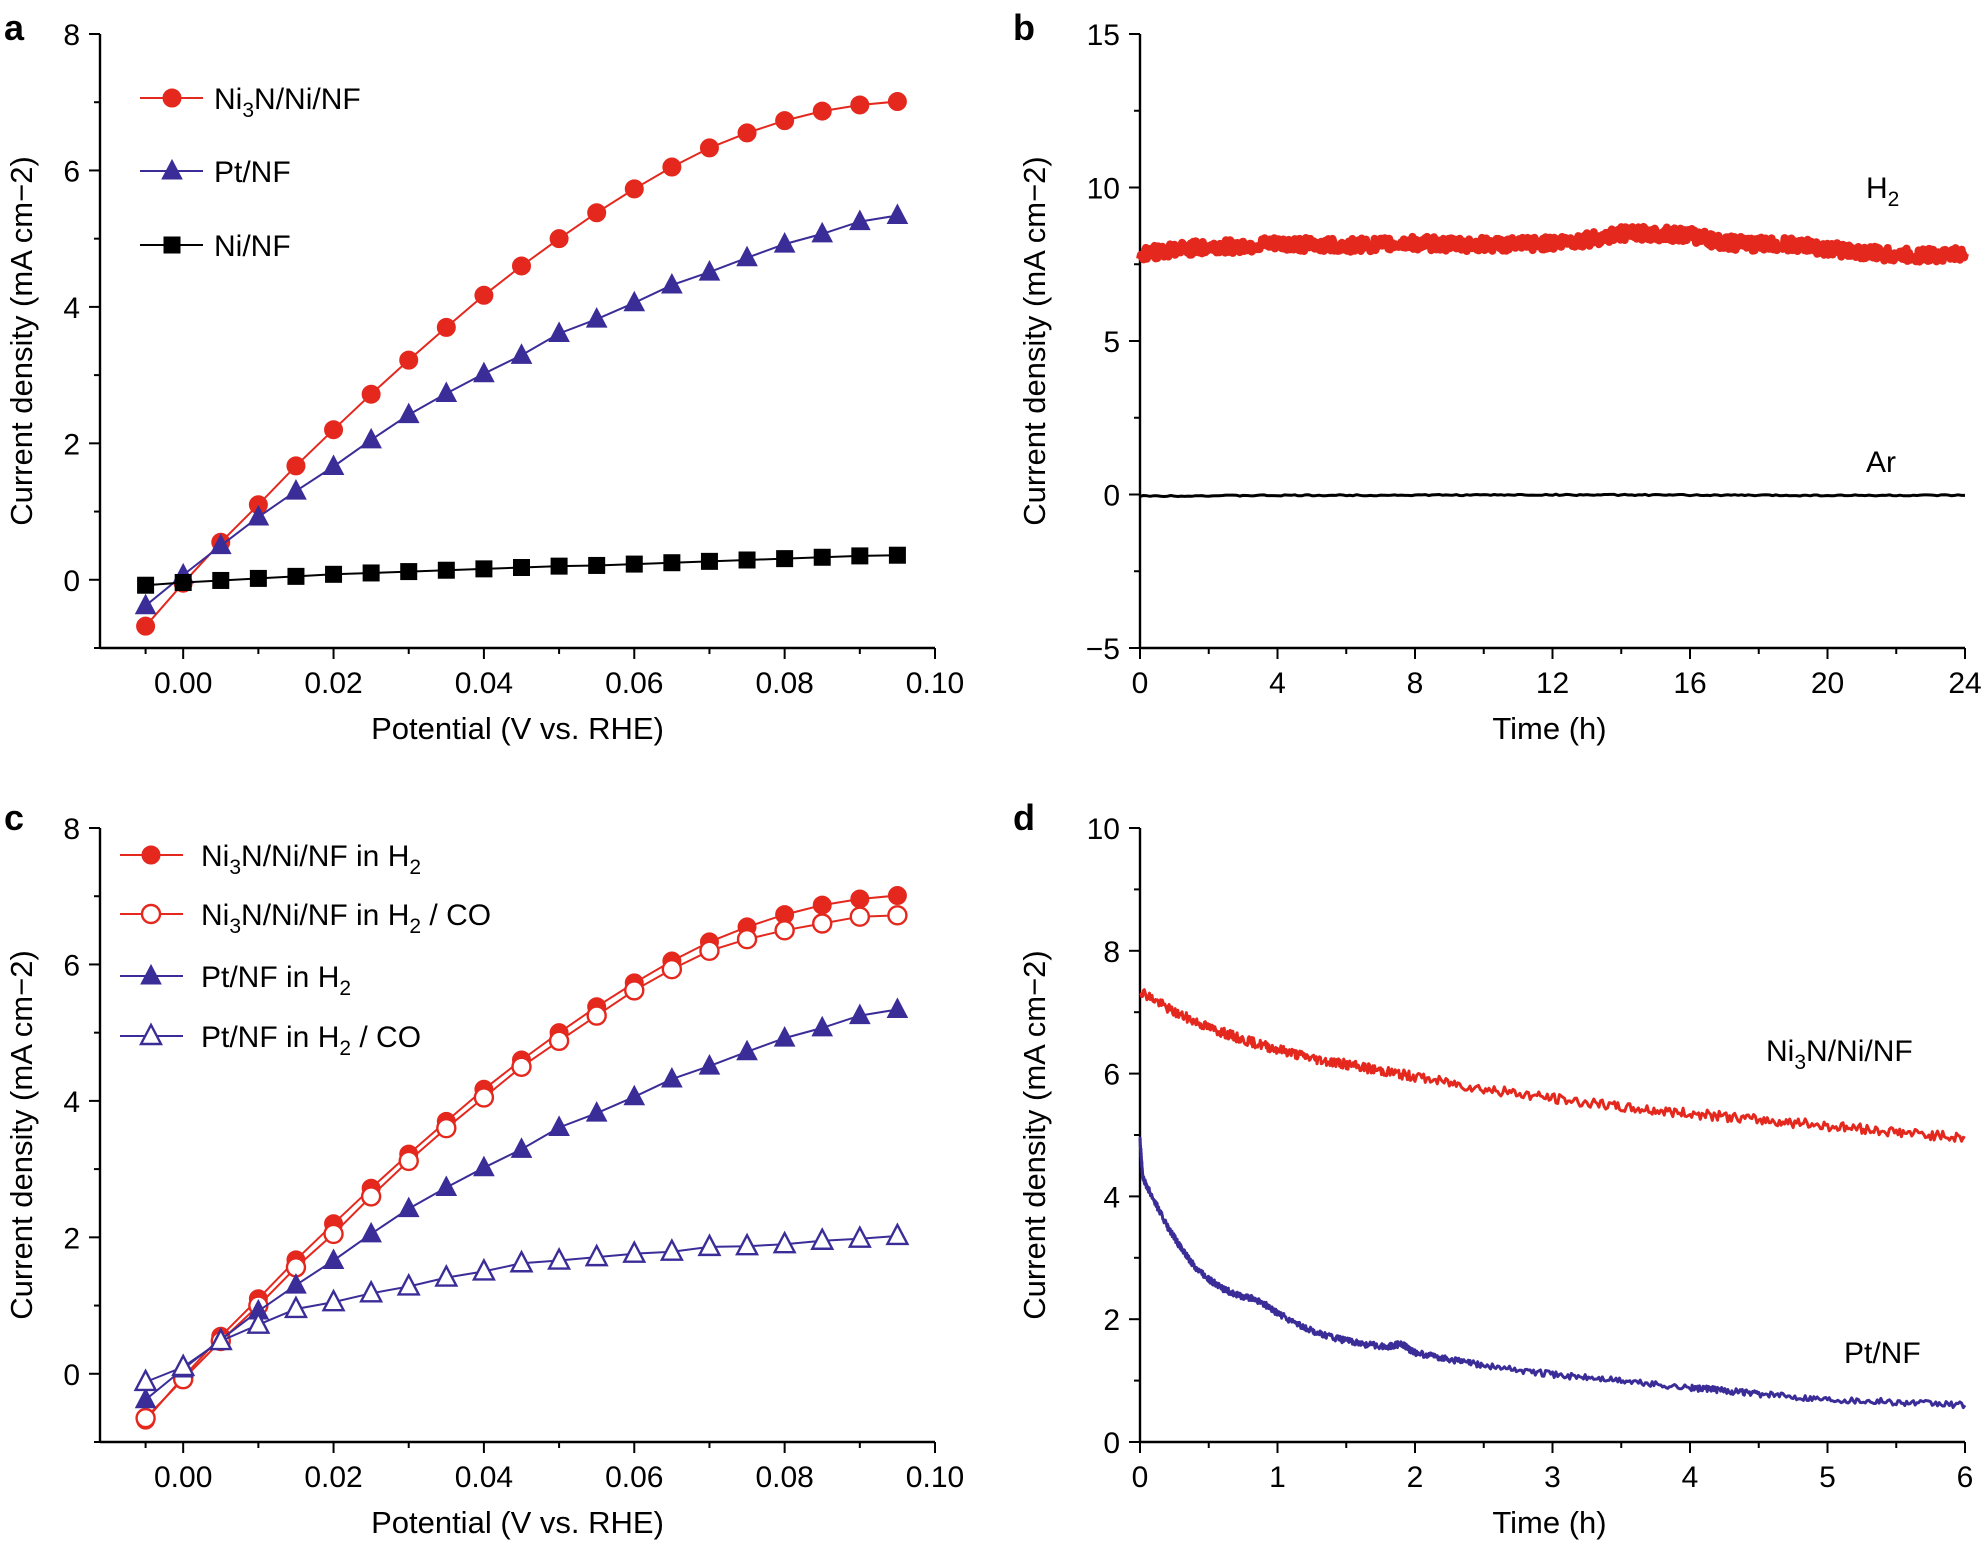 The image size is (1985, 1557). Describe the element at coordinates (1882, 1353) in the screenshot. I see `series-label: Pt/NF` at that location.